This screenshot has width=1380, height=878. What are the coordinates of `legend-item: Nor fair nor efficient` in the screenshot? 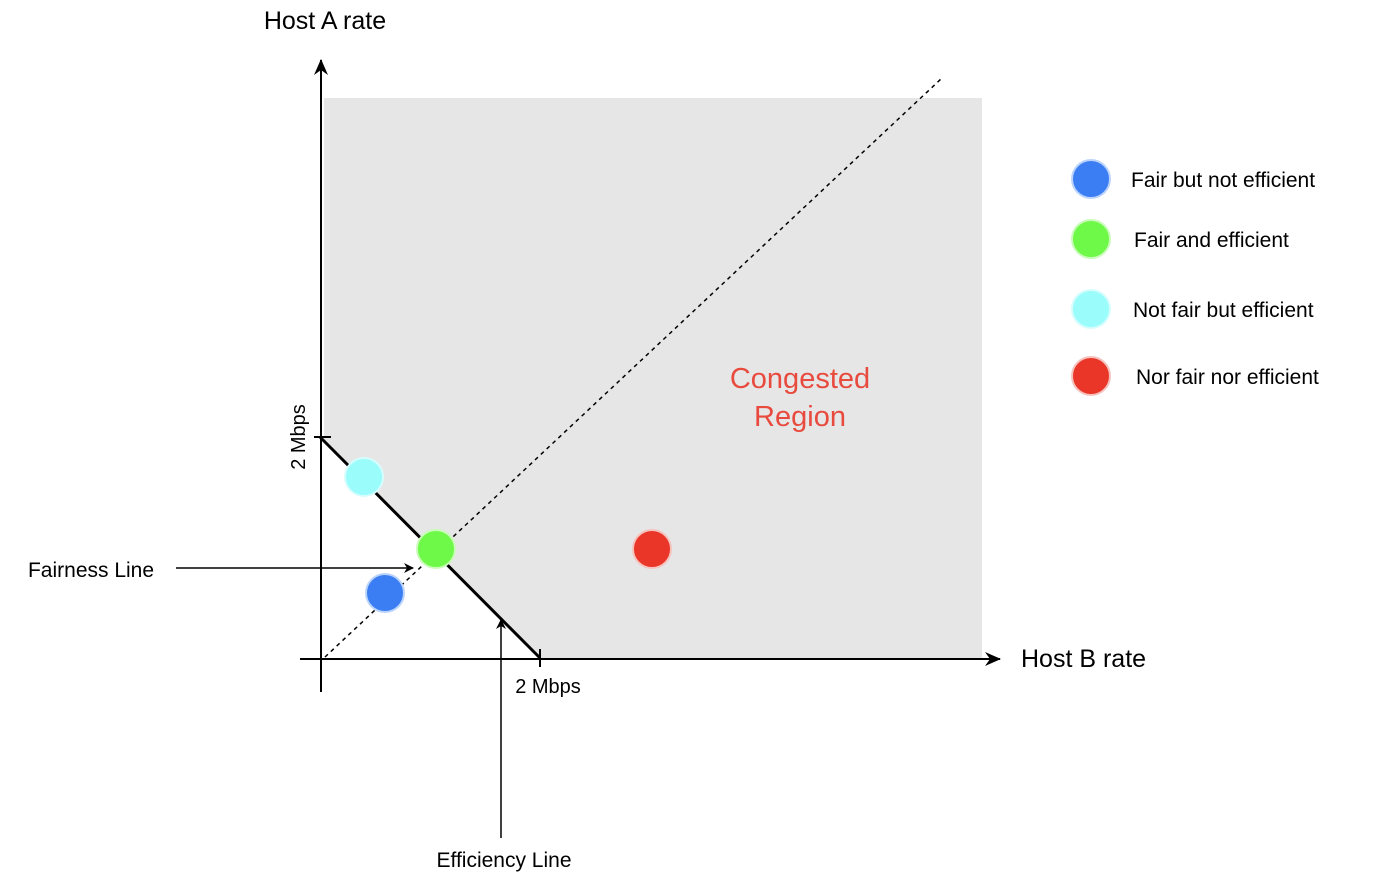 It's located at (1195, 376).